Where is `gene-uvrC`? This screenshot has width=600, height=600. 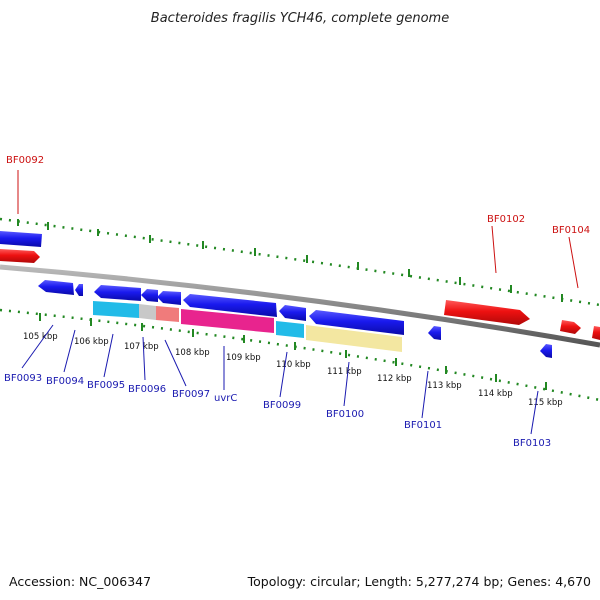 gene-uvrC is located at coordinates (230, 305).